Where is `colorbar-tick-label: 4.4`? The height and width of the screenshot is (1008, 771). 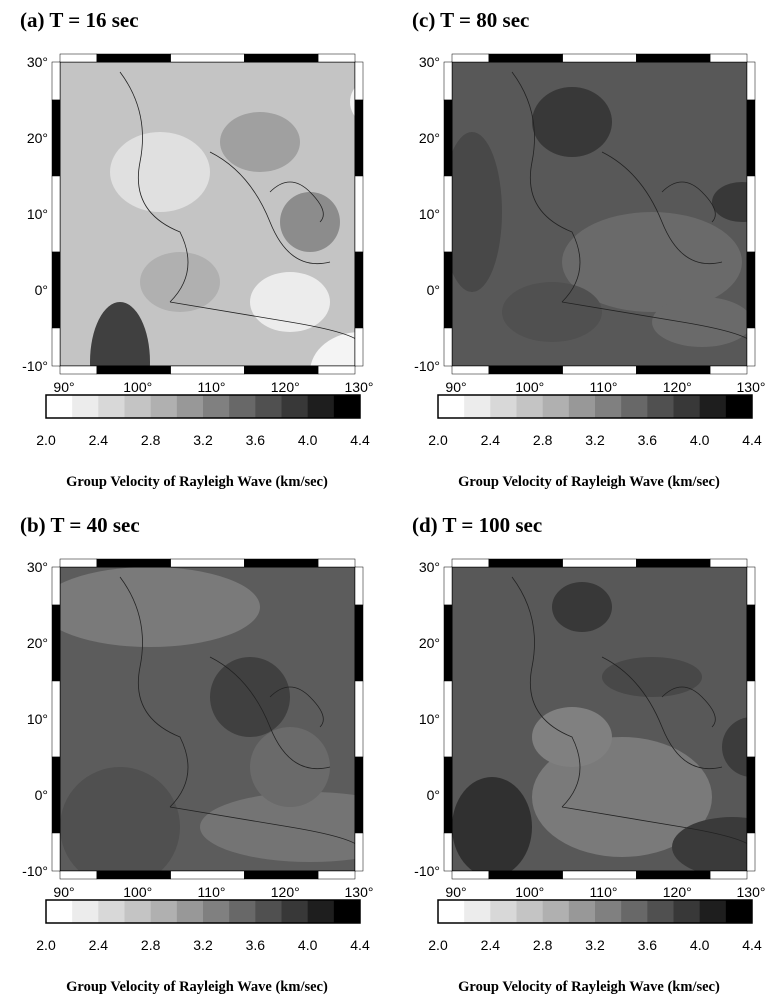
colorbar-tick-label: 4.4 is located at coordinates (360, 440).